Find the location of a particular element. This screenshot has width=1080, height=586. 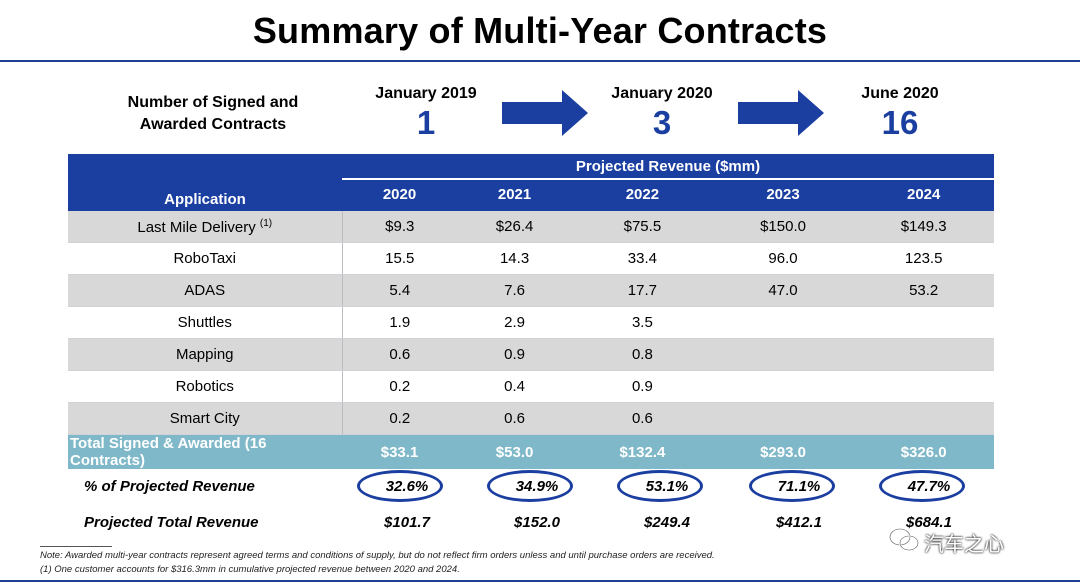

value-cell: $149.3 is located at coordinates (923, 225).